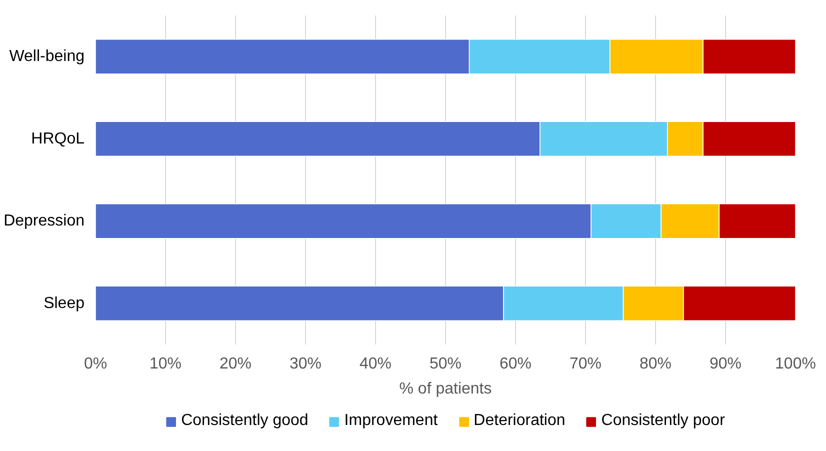 The height and width of the screenshot is (451, 826). What do you see at coordinates (375, 364) in the screenshot?
I see `x-tick-label: 40%` at bounding box center [375, 364].